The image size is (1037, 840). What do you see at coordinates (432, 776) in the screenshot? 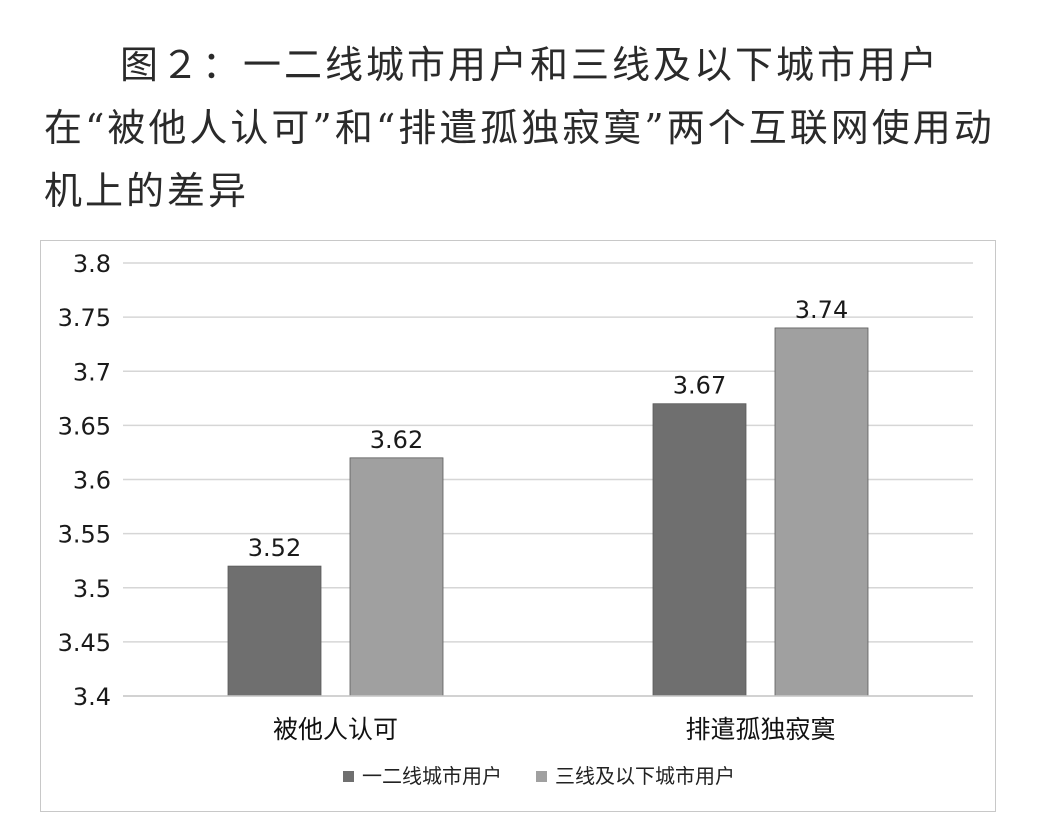
I see `legend-label: 一二线城市用户` at bounding box center [432, 776].